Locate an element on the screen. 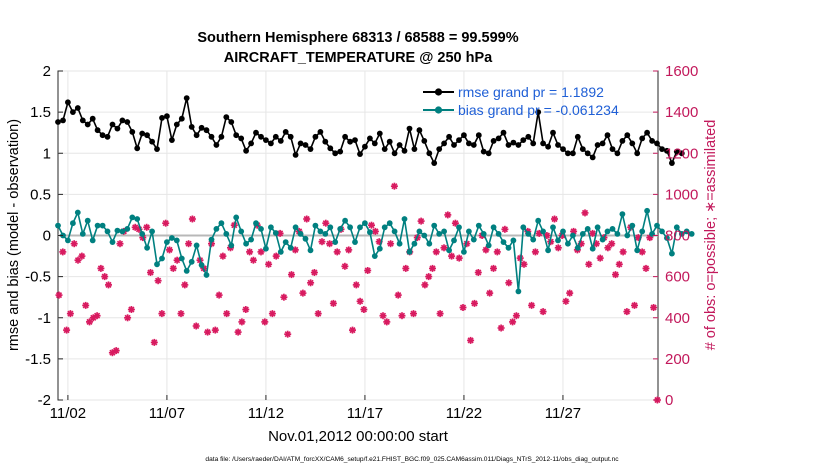 This screenshot has width=830, height=470. legend-rmse-marker is located at coordinates (438, 92).